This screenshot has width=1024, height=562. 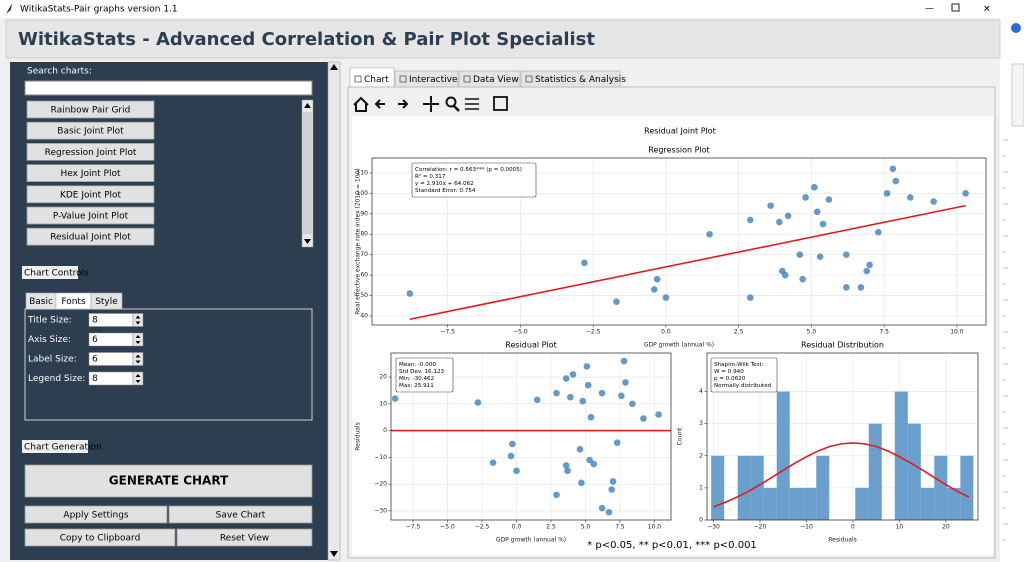 What do you see at coordinates (49, 340) in the screenshot?
I see `field-label: Axis Size:` at bounding box center [49, 340].